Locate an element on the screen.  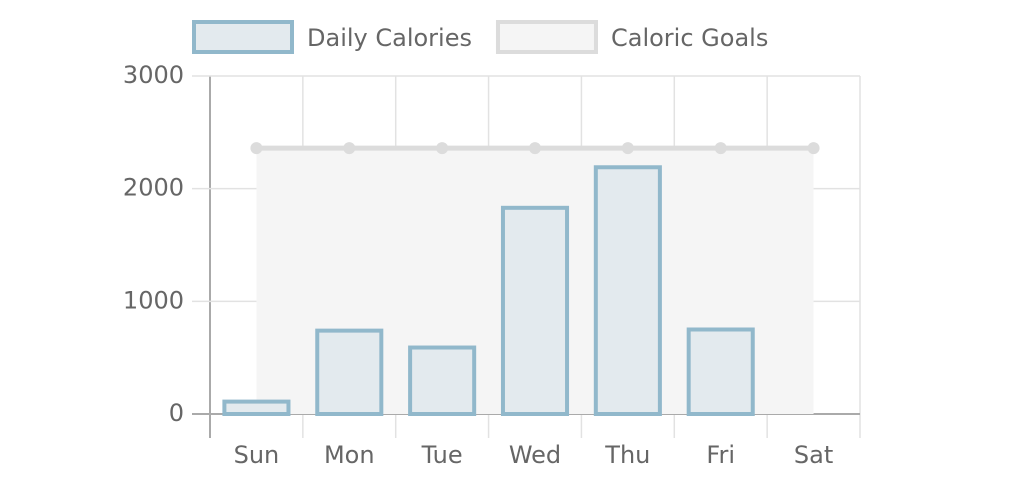
y-tick-label: 1000 is located at coordinates (153, 300).